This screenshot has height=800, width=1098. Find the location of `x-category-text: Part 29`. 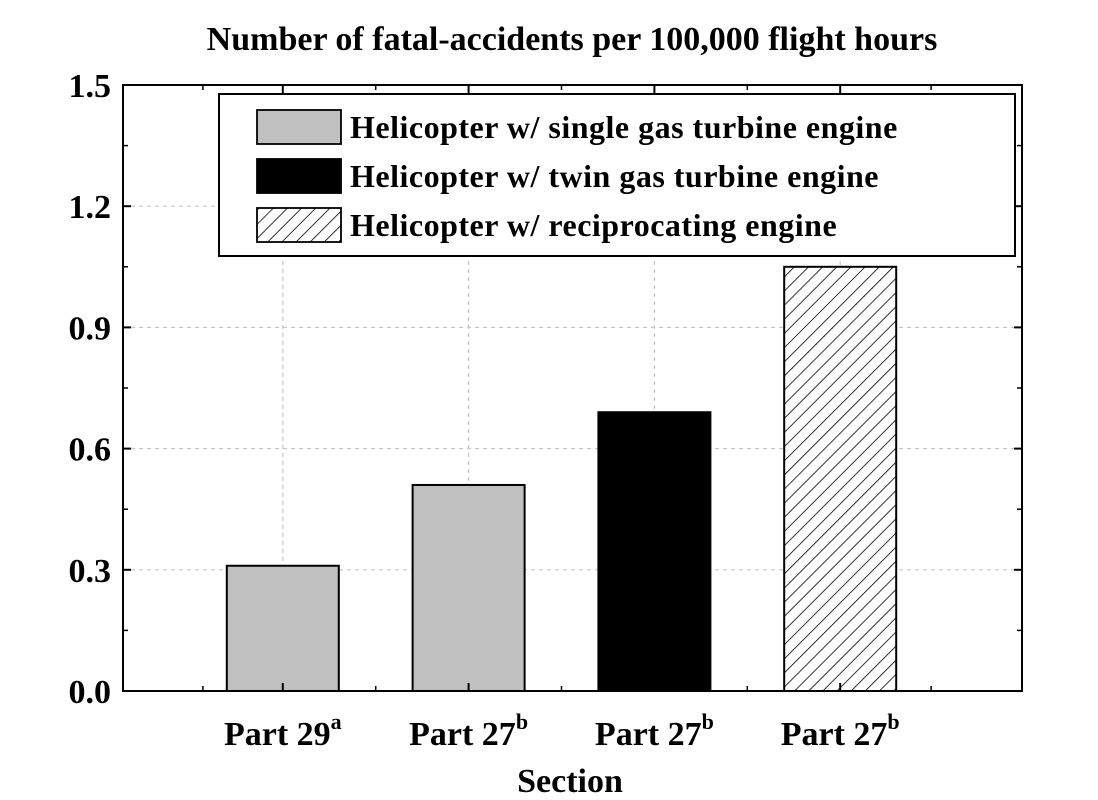

x-category-text: Part 29 is located at coordinates (277, 734).